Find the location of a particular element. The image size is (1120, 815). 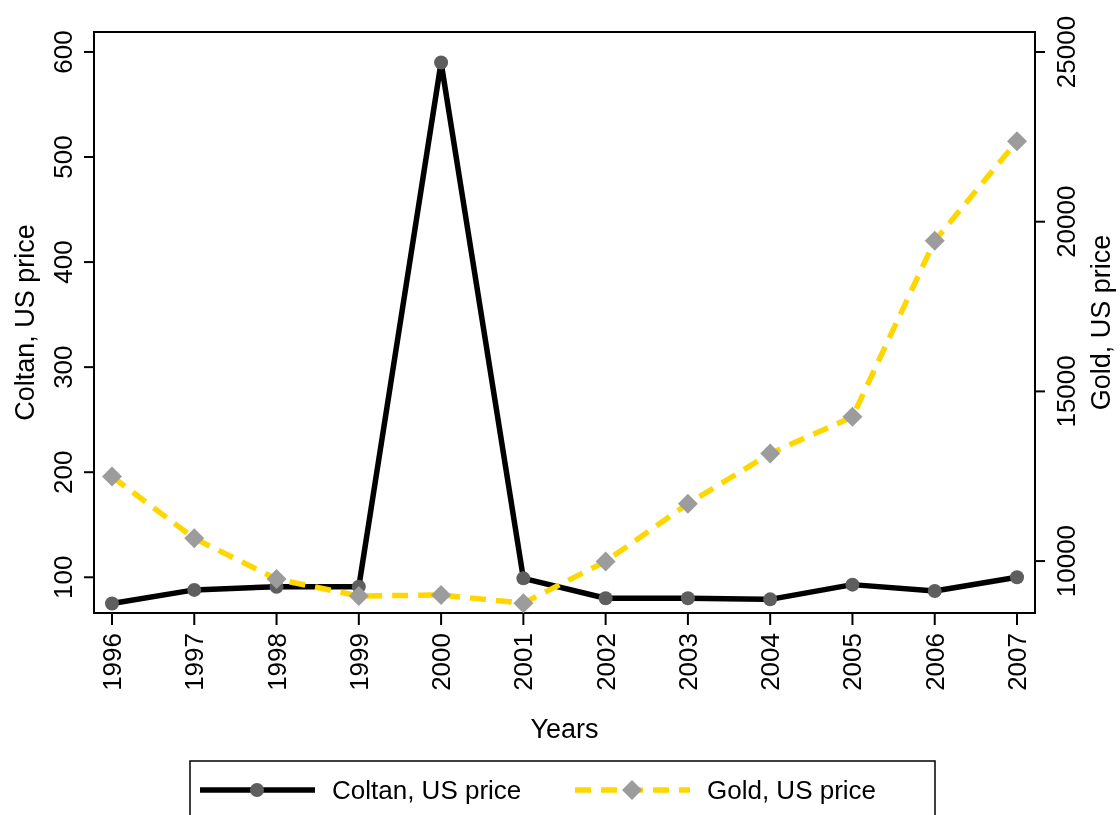

x-tick-label: 1998 is located at coordinates (276, 662).